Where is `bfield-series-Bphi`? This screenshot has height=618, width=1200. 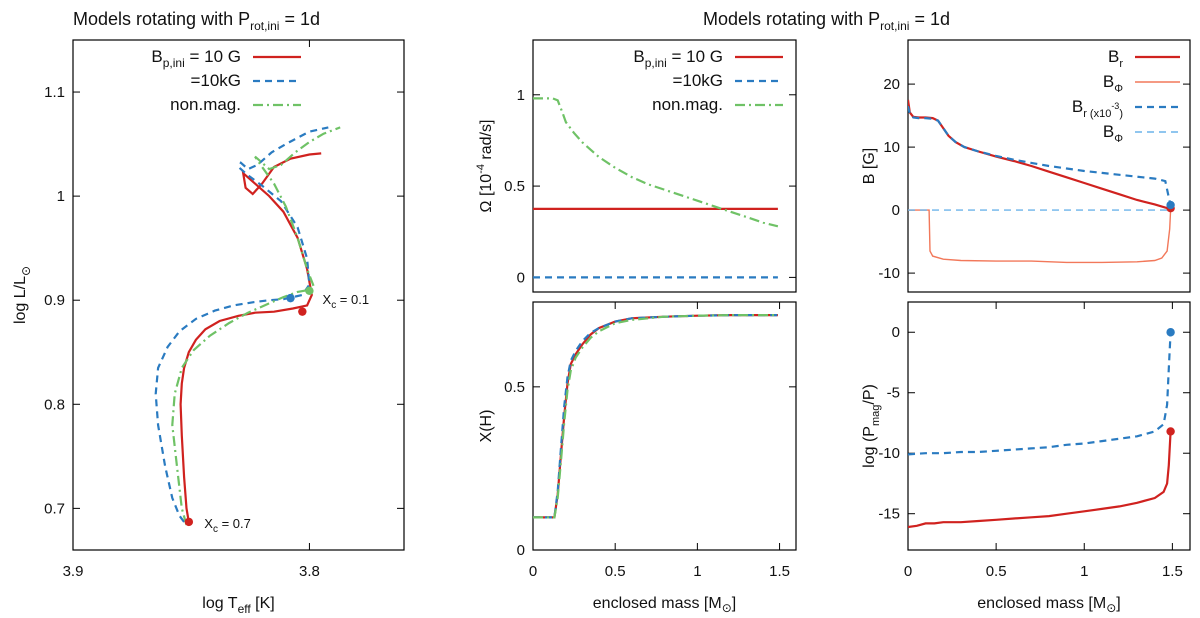 bfield-series-Bphi is located at coordinates (1040, 236).